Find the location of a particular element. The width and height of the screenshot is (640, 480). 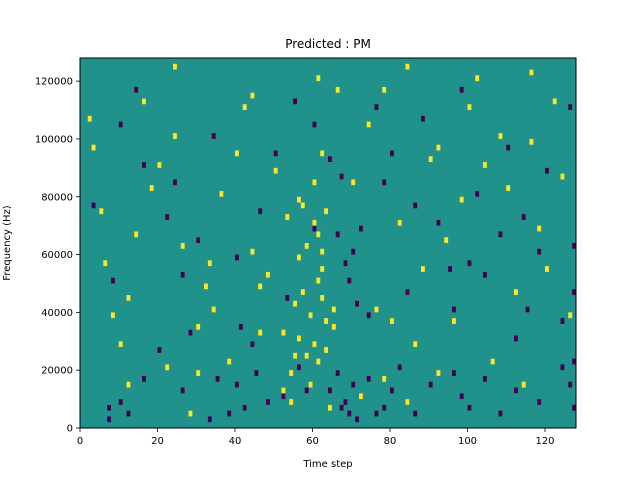

x-tick-label: 100 is located at coordinates (467, 441).